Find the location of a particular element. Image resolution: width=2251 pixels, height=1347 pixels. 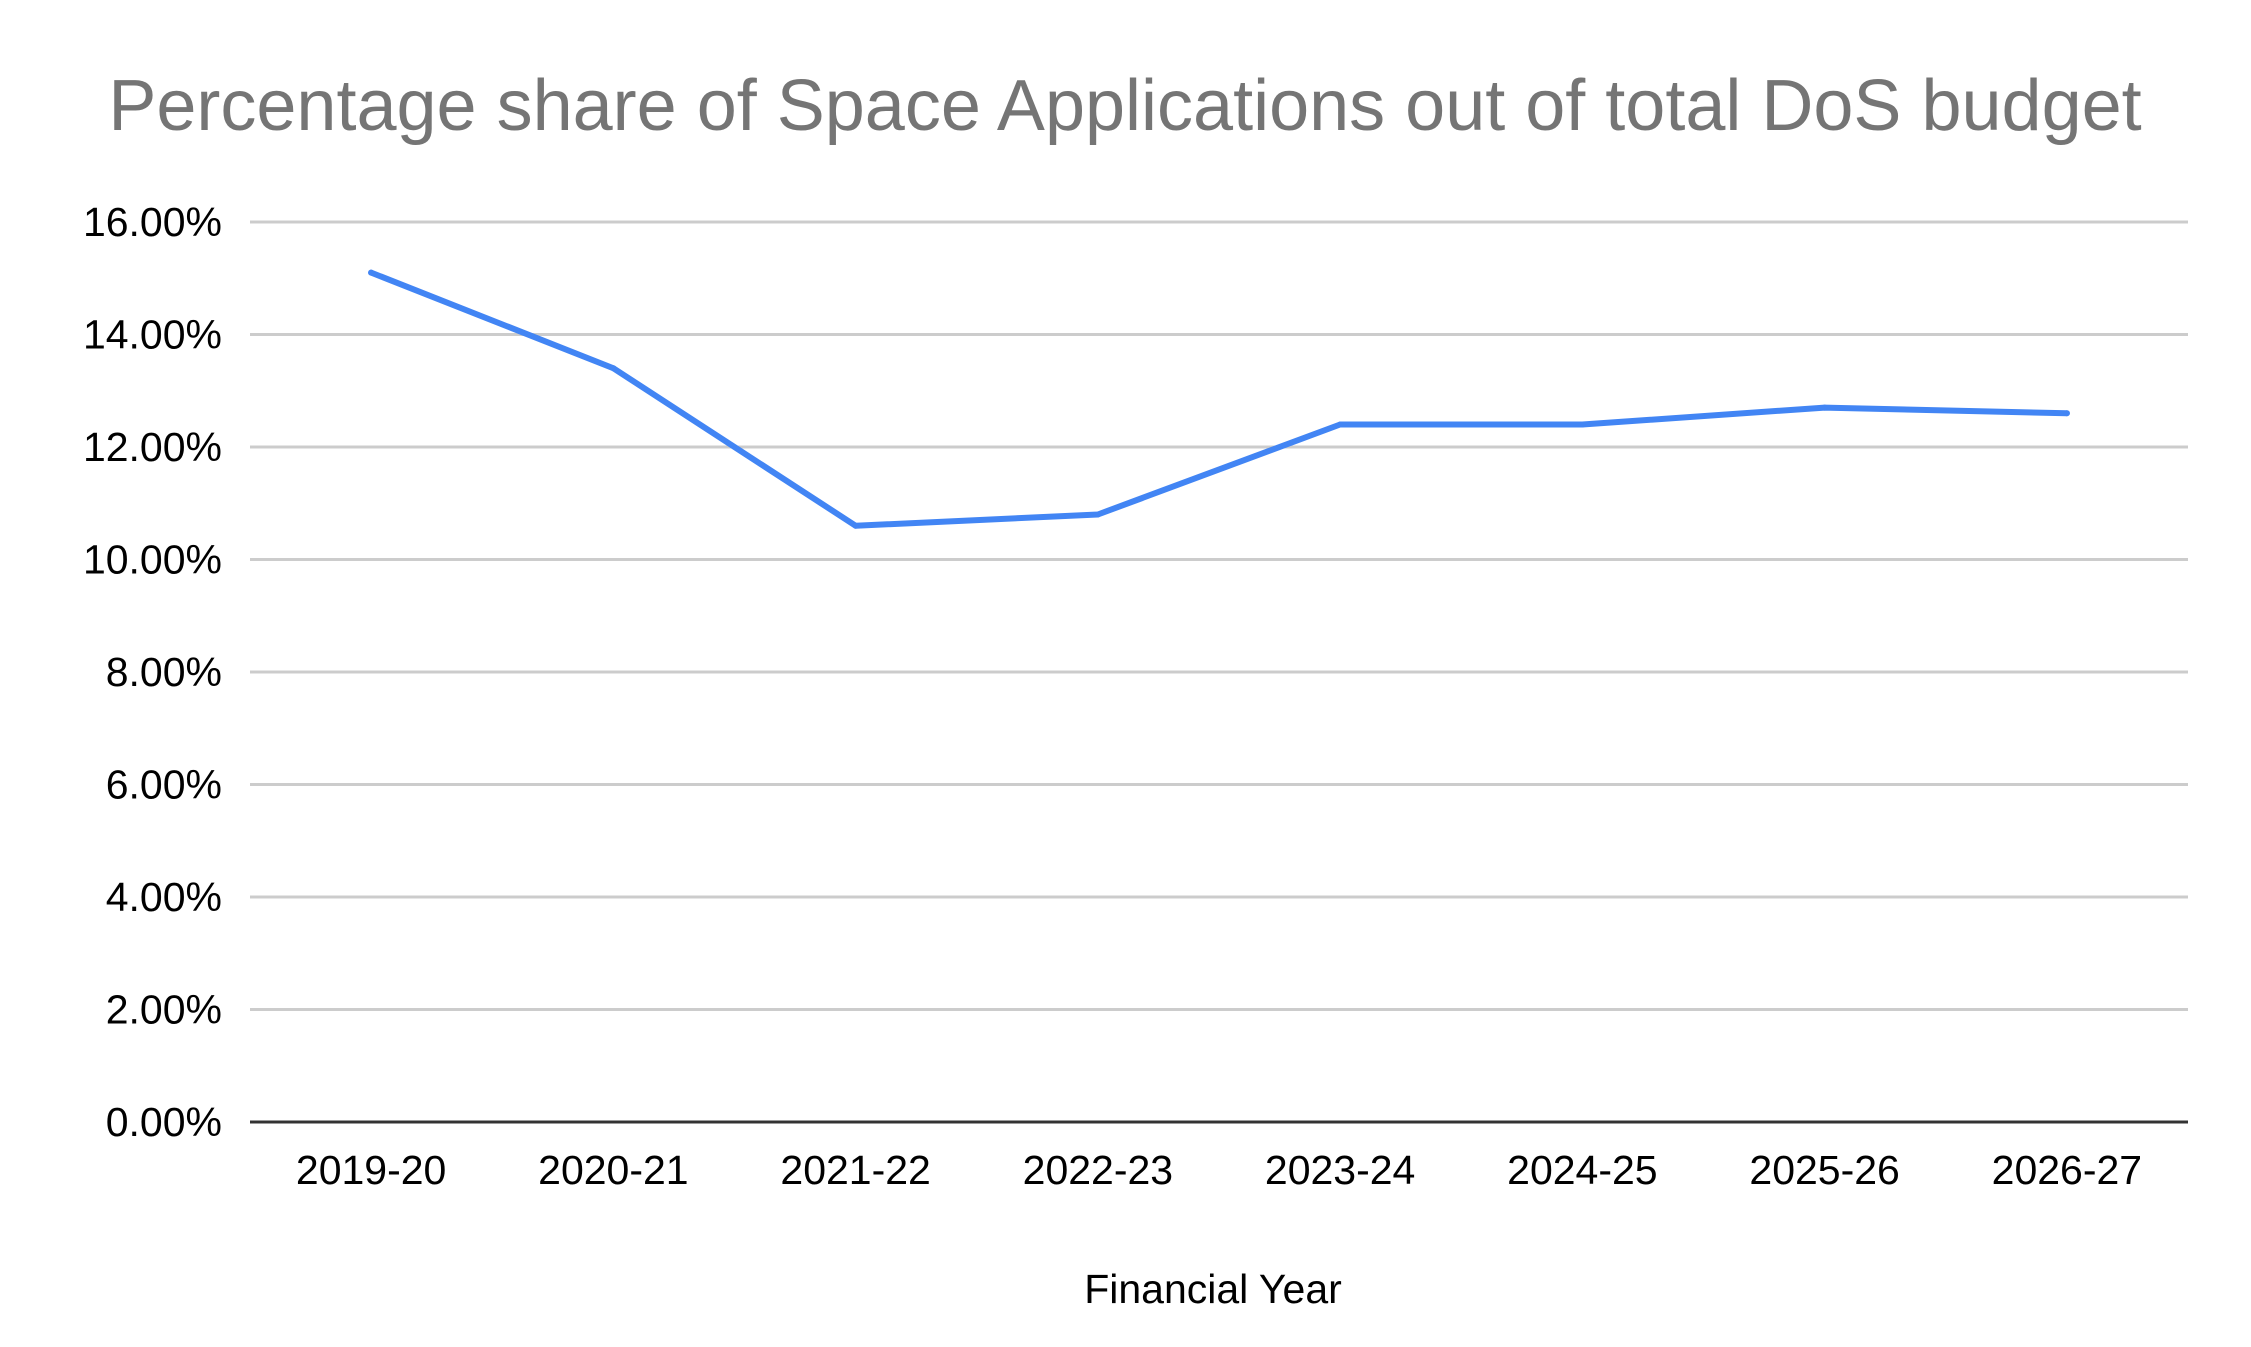

x-tick-label: 2026-27 is located at coordinates (2067, 1170).